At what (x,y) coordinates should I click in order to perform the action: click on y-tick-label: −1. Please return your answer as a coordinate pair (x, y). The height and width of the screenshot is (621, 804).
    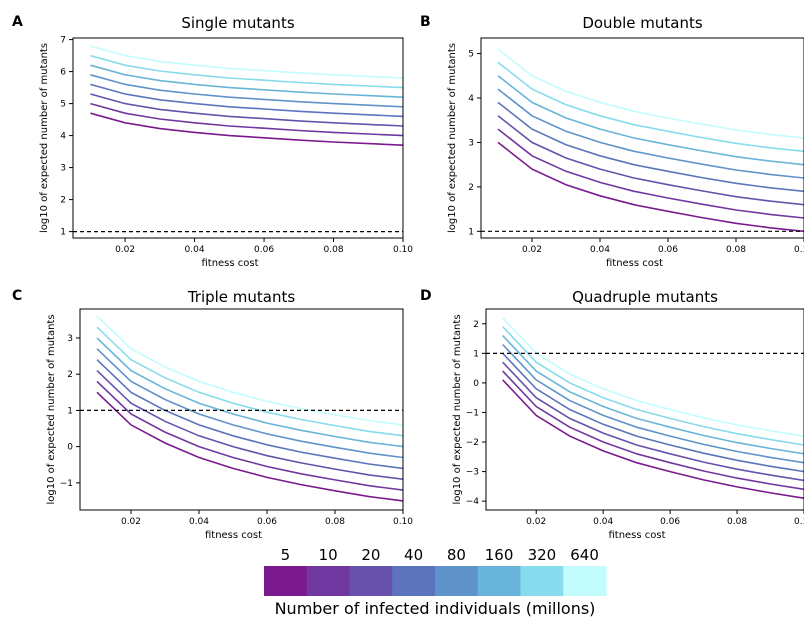
    Looking at the image, I should click on (472, 413).